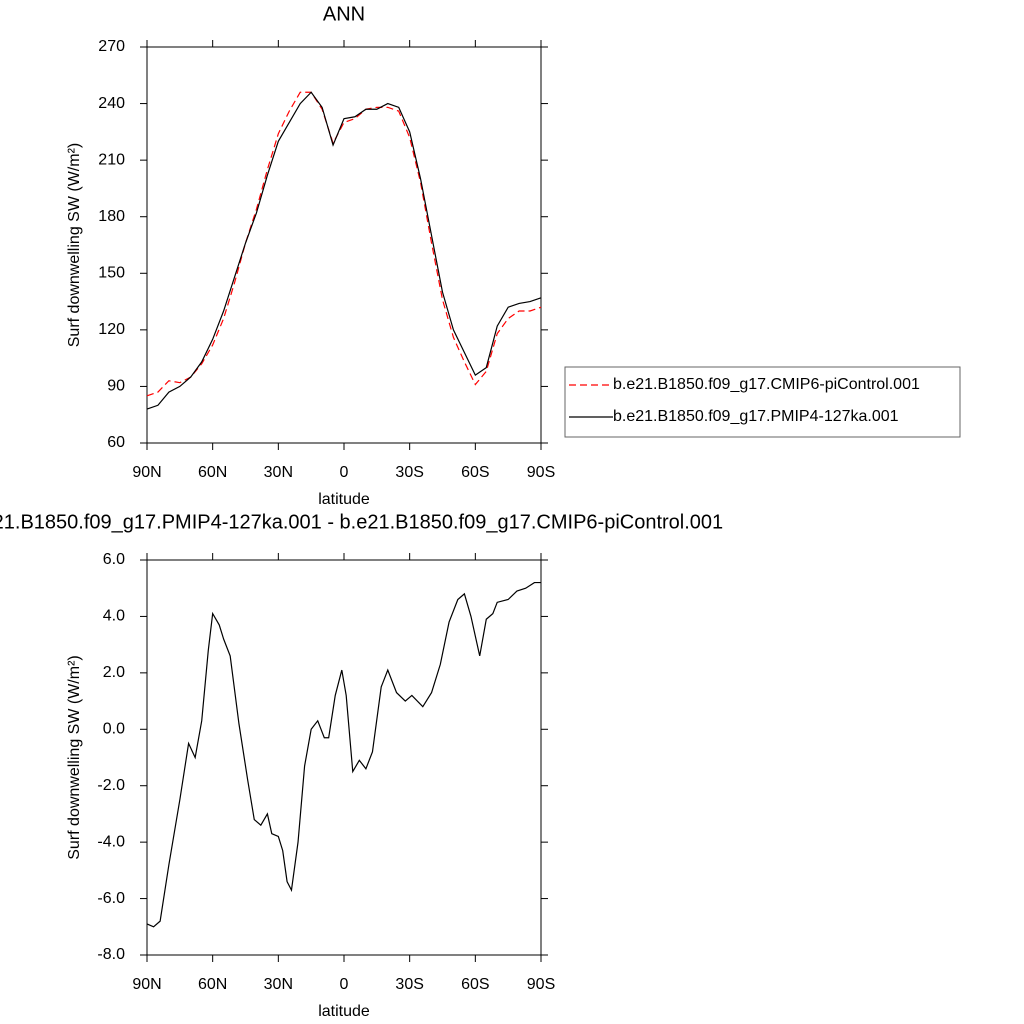 This screenshot has width=1024, height=1024. I want to click on y-tick-label: 0.0, so click(114, 729).